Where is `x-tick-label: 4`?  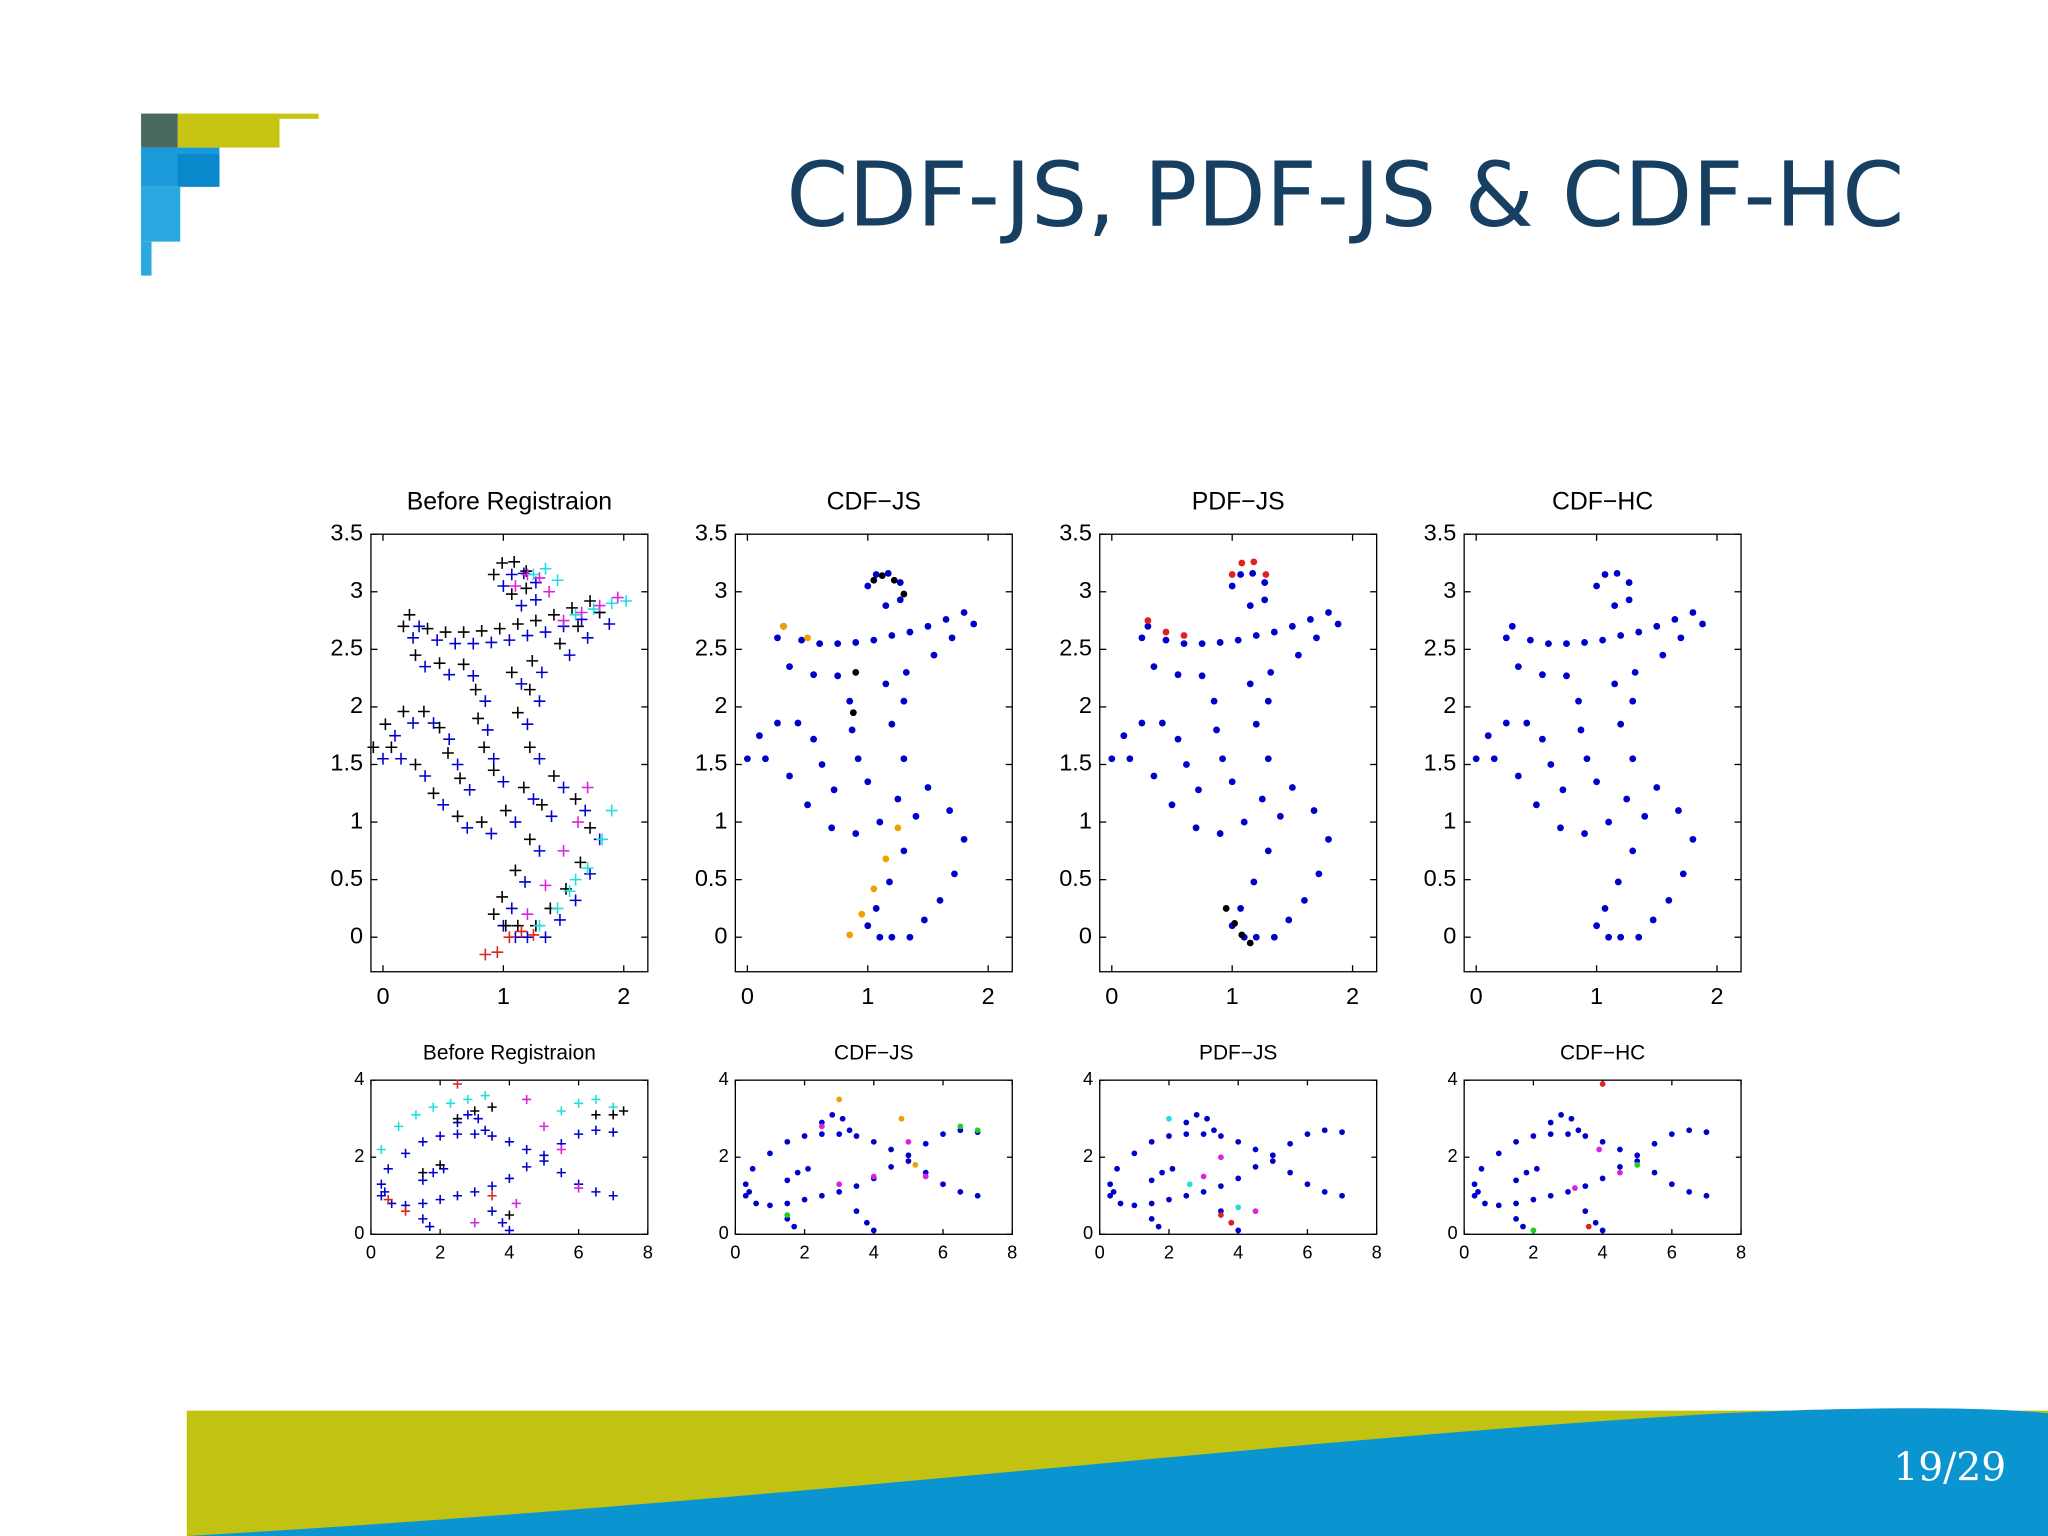 x-tick-label: 4 is located at coordinates (874, 1252).